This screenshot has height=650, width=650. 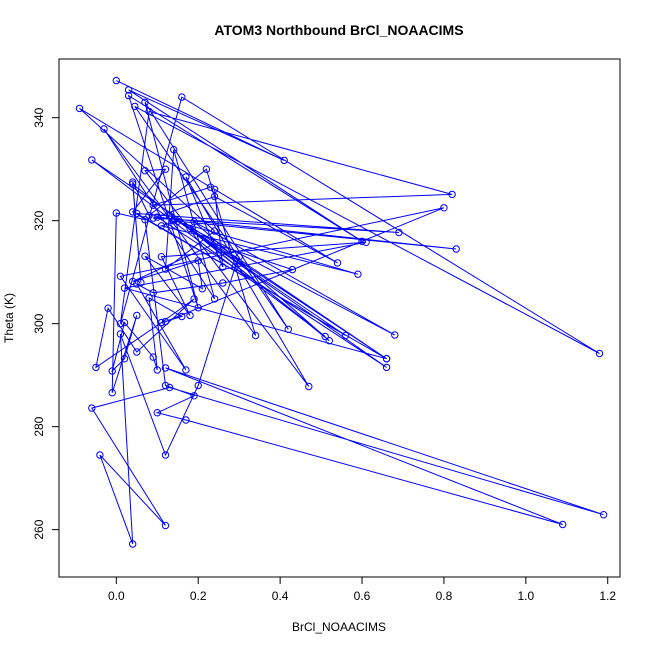 I want to click on x-tick-label: 1.2, so click(x=607, y=596).